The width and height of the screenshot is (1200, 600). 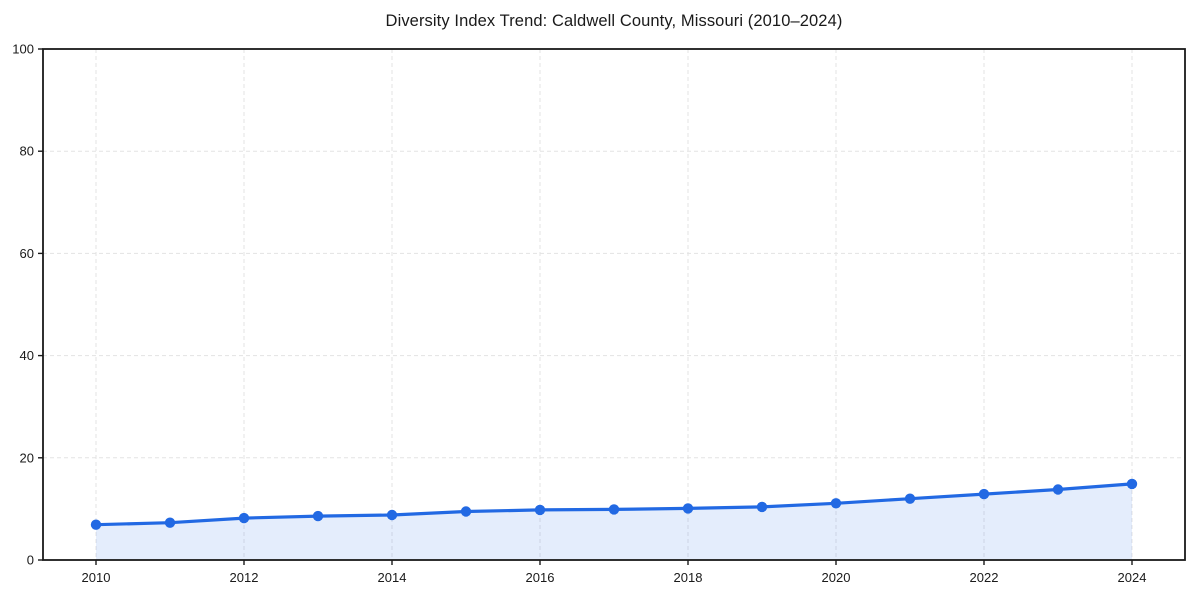 I want to click on data-point-2022, so click(x=984, y=494).